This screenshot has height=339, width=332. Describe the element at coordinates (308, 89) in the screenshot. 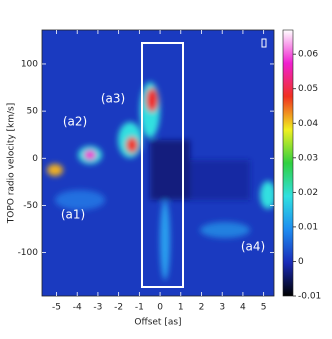

I see `colorbar-tick-label: 0.05` at that location.